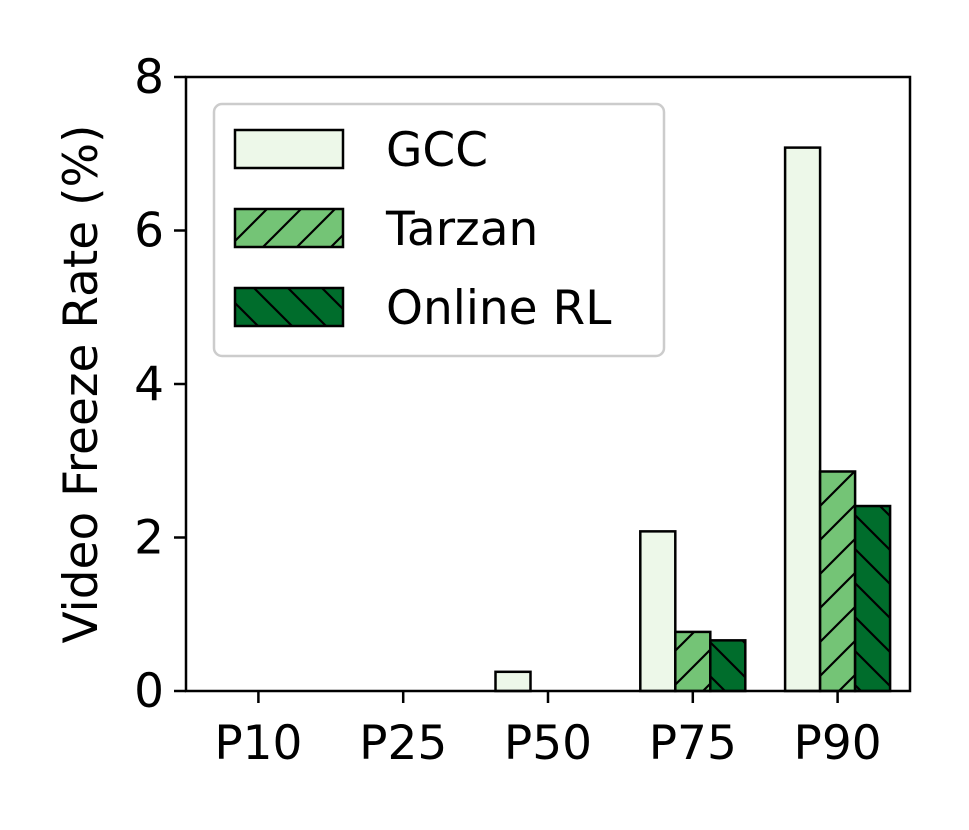 The width and height of the screenshot is (969, 830). What do you see at coordinates (437, 150) in the screenshot?
I see `legend-label-gcc: GCC` at bounding box center [437, 150].